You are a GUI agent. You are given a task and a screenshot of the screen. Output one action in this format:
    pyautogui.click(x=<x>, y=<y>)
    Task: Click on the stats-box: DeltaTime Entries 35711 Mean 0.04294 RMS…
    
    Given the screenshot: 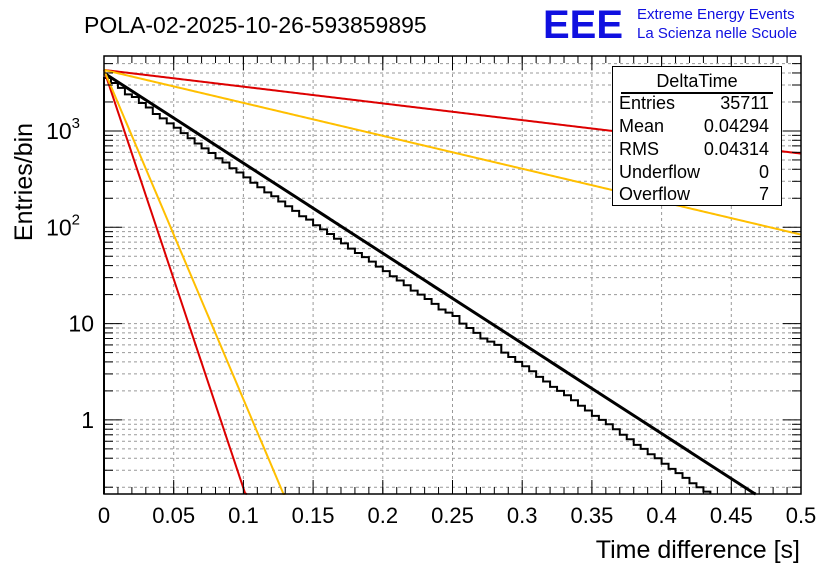 What is the action you would take?
    pyautogui.click(x=697, y=136)
    